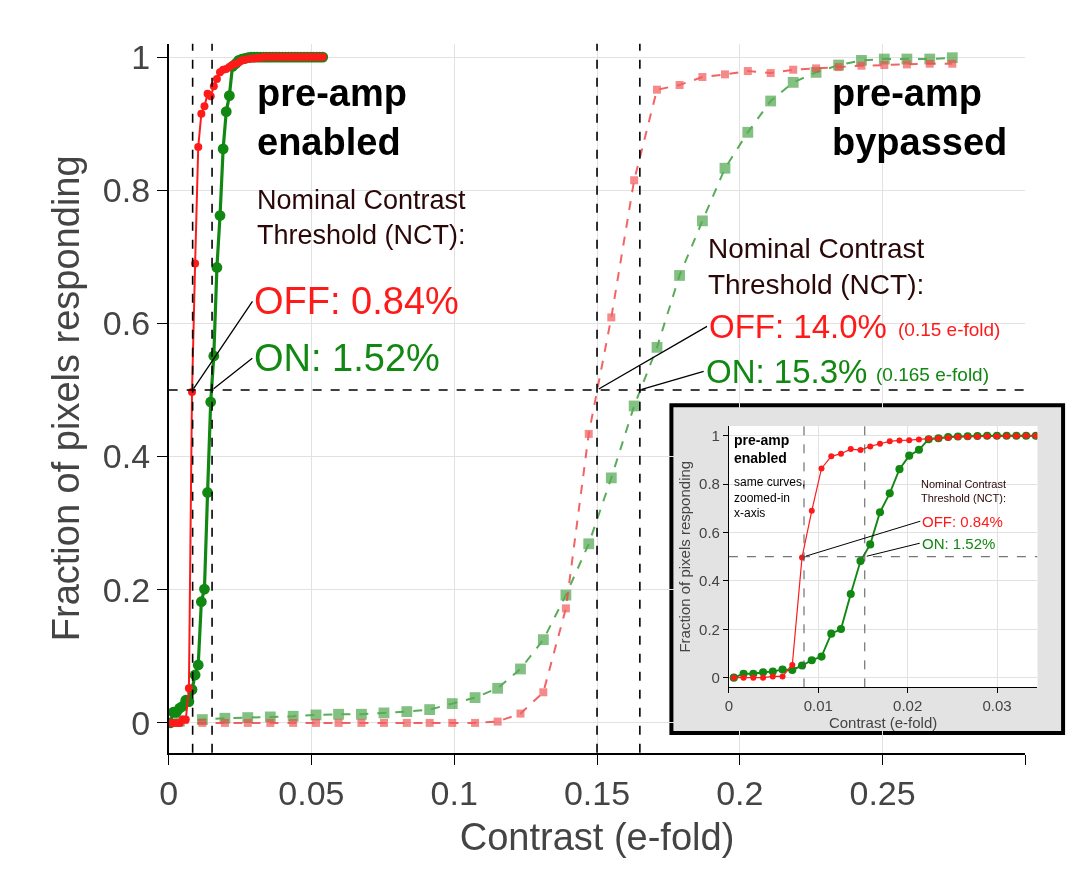 The width and height of the screenshot is (1073, 880). Describe the element at coordinates (454, 793) in the screenshot. I see `x-tick-label: 0.1` at that location.